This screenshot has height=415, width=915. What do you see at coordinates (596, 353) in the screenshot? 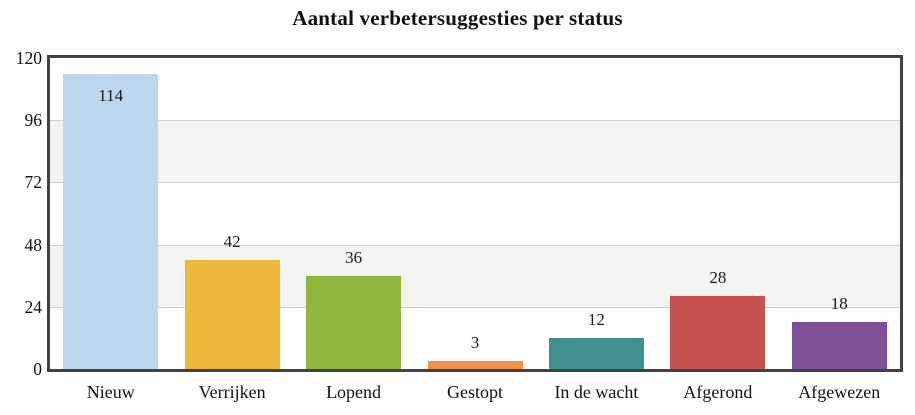
I see `bar-in-de-wacht` at bounding box center [596, 353].